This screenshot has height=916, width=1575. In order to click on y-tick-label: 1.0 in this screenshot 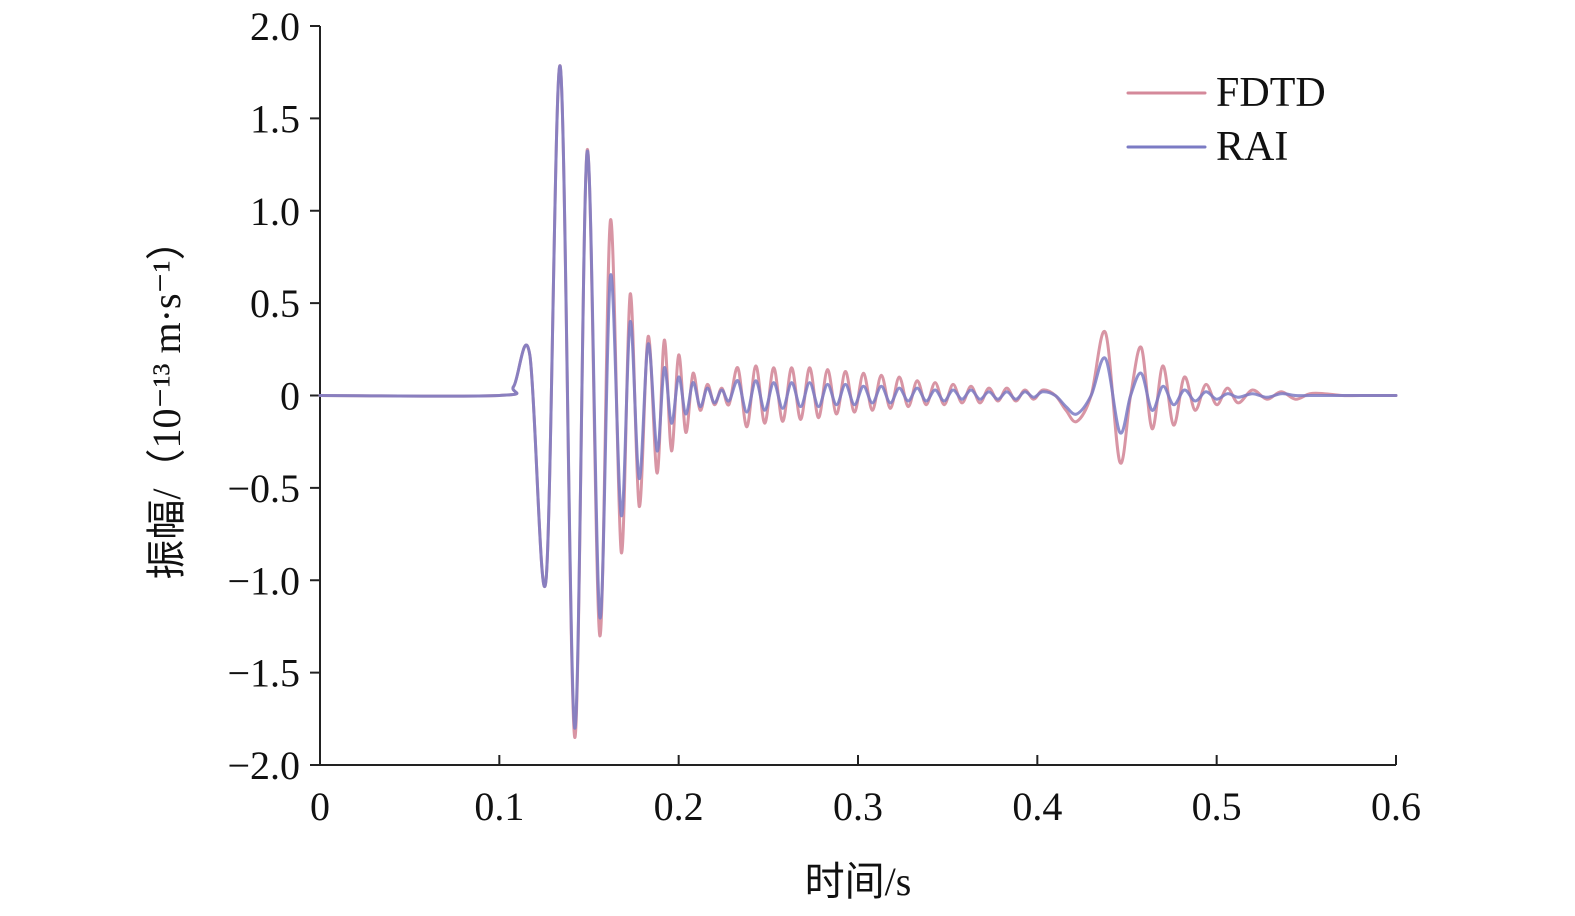, I will do `click(275, 211)`.